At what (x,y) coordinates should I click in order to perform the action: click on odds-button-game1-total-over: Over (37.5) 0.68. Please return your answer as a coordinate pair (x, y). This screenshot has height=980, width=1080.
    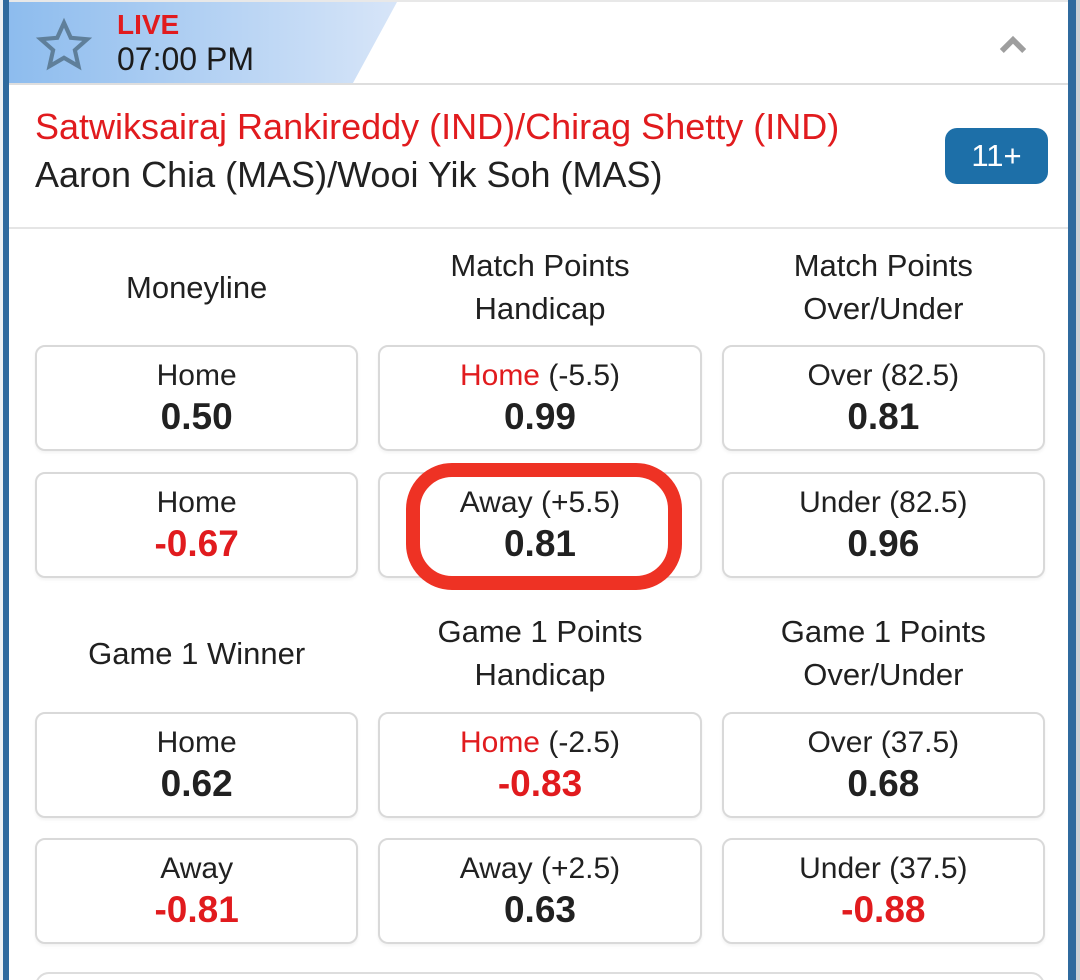
    Looking at the image, I should click on (883, 765).